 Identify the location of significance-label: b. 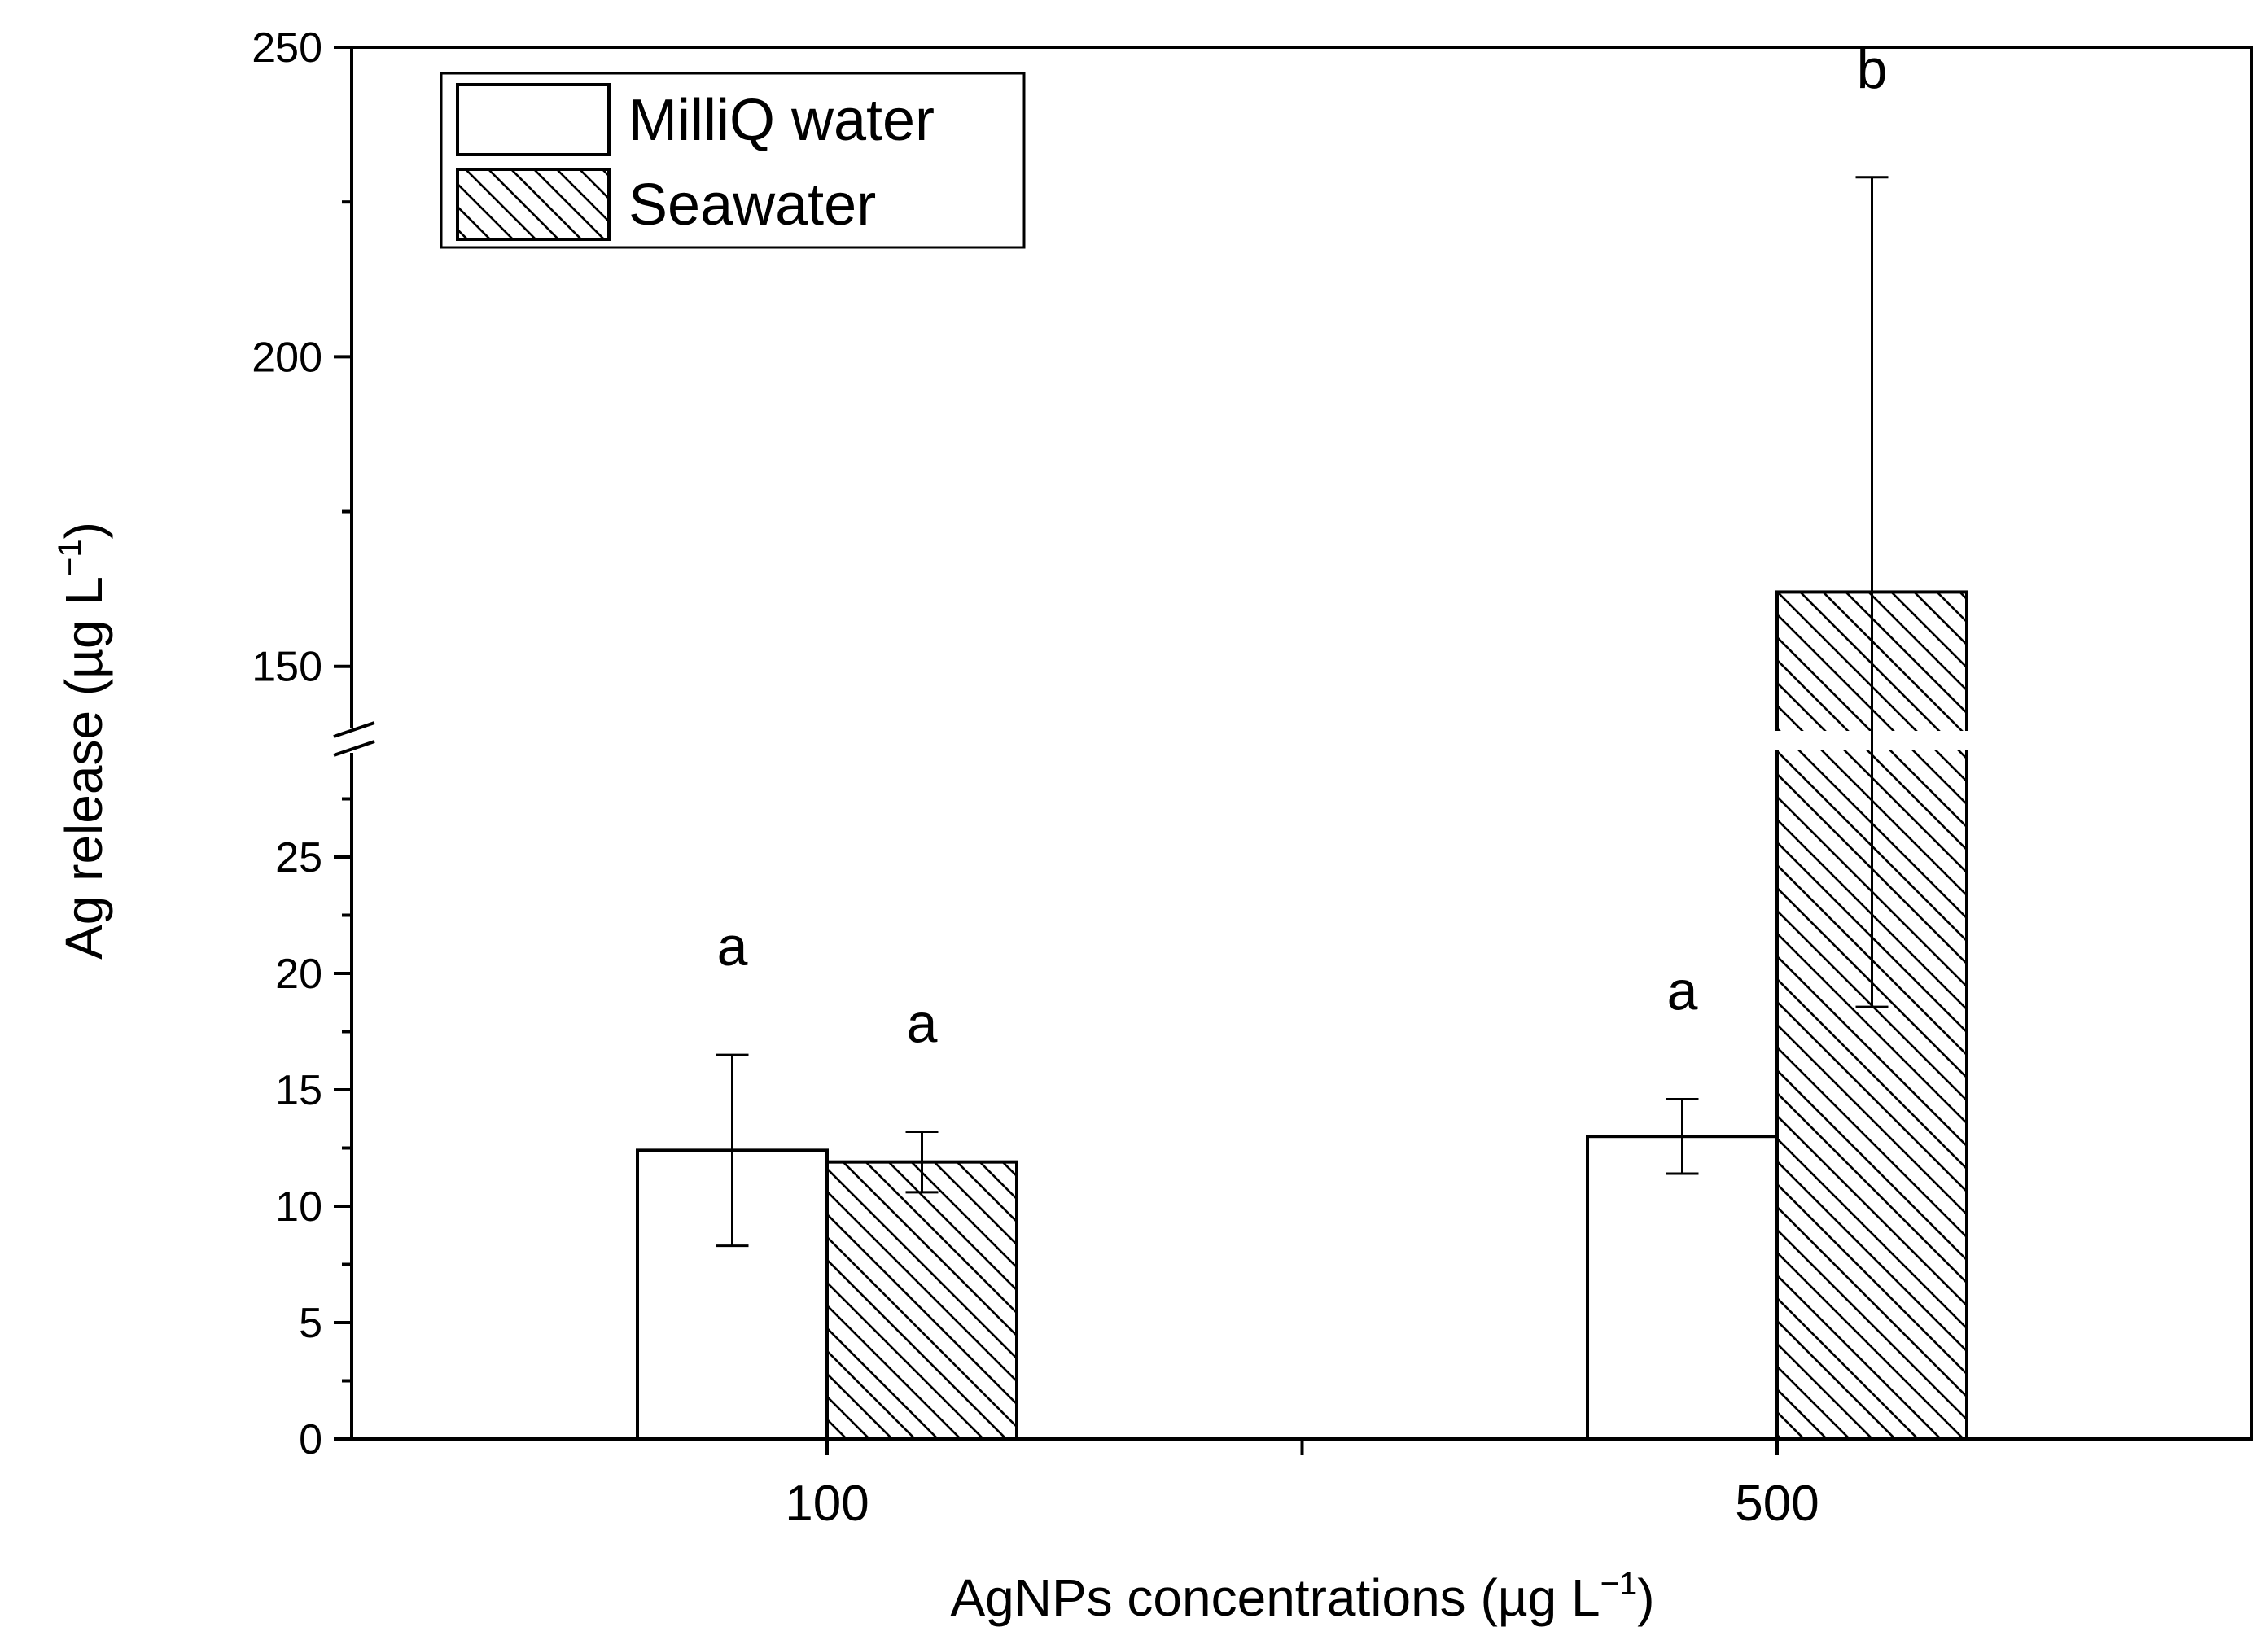
(1872, 69).